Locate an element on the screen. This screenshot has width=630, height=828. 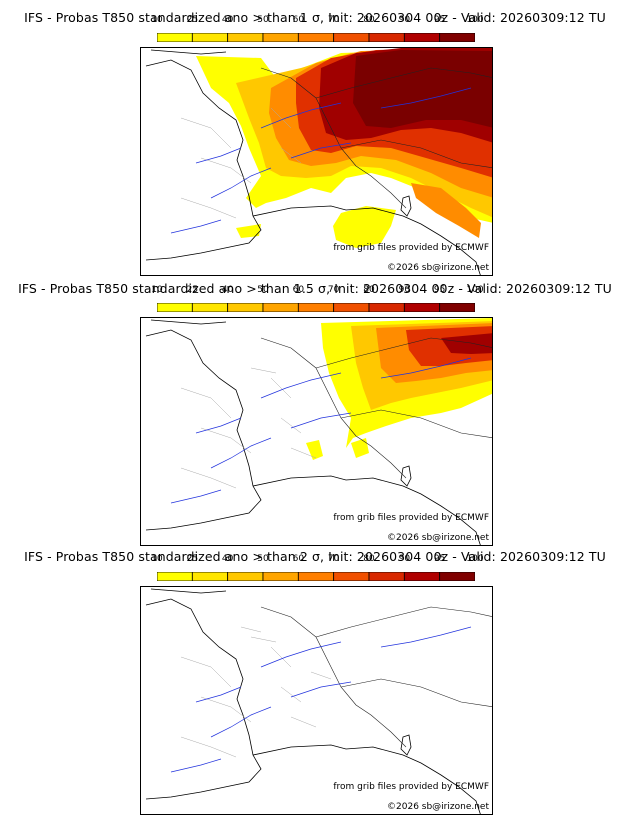
prob-area-south-yellow is located at coordinates (364, 227).